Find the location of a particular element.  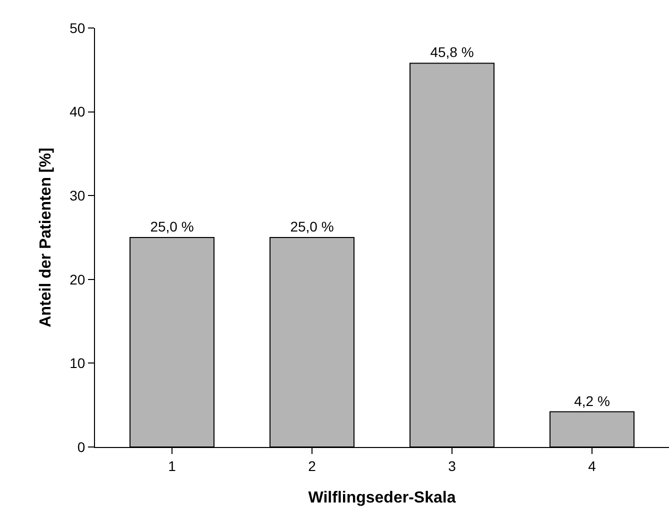

data-label: 4,2 % is located at coordinates (592, 400).